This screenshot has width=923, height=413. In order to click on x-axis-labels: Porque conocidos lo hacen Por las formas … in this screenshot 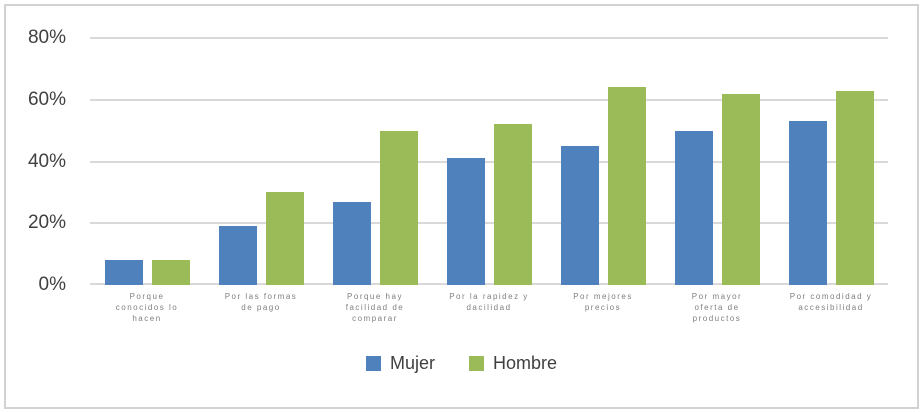, I will do `click(489, 307)`.